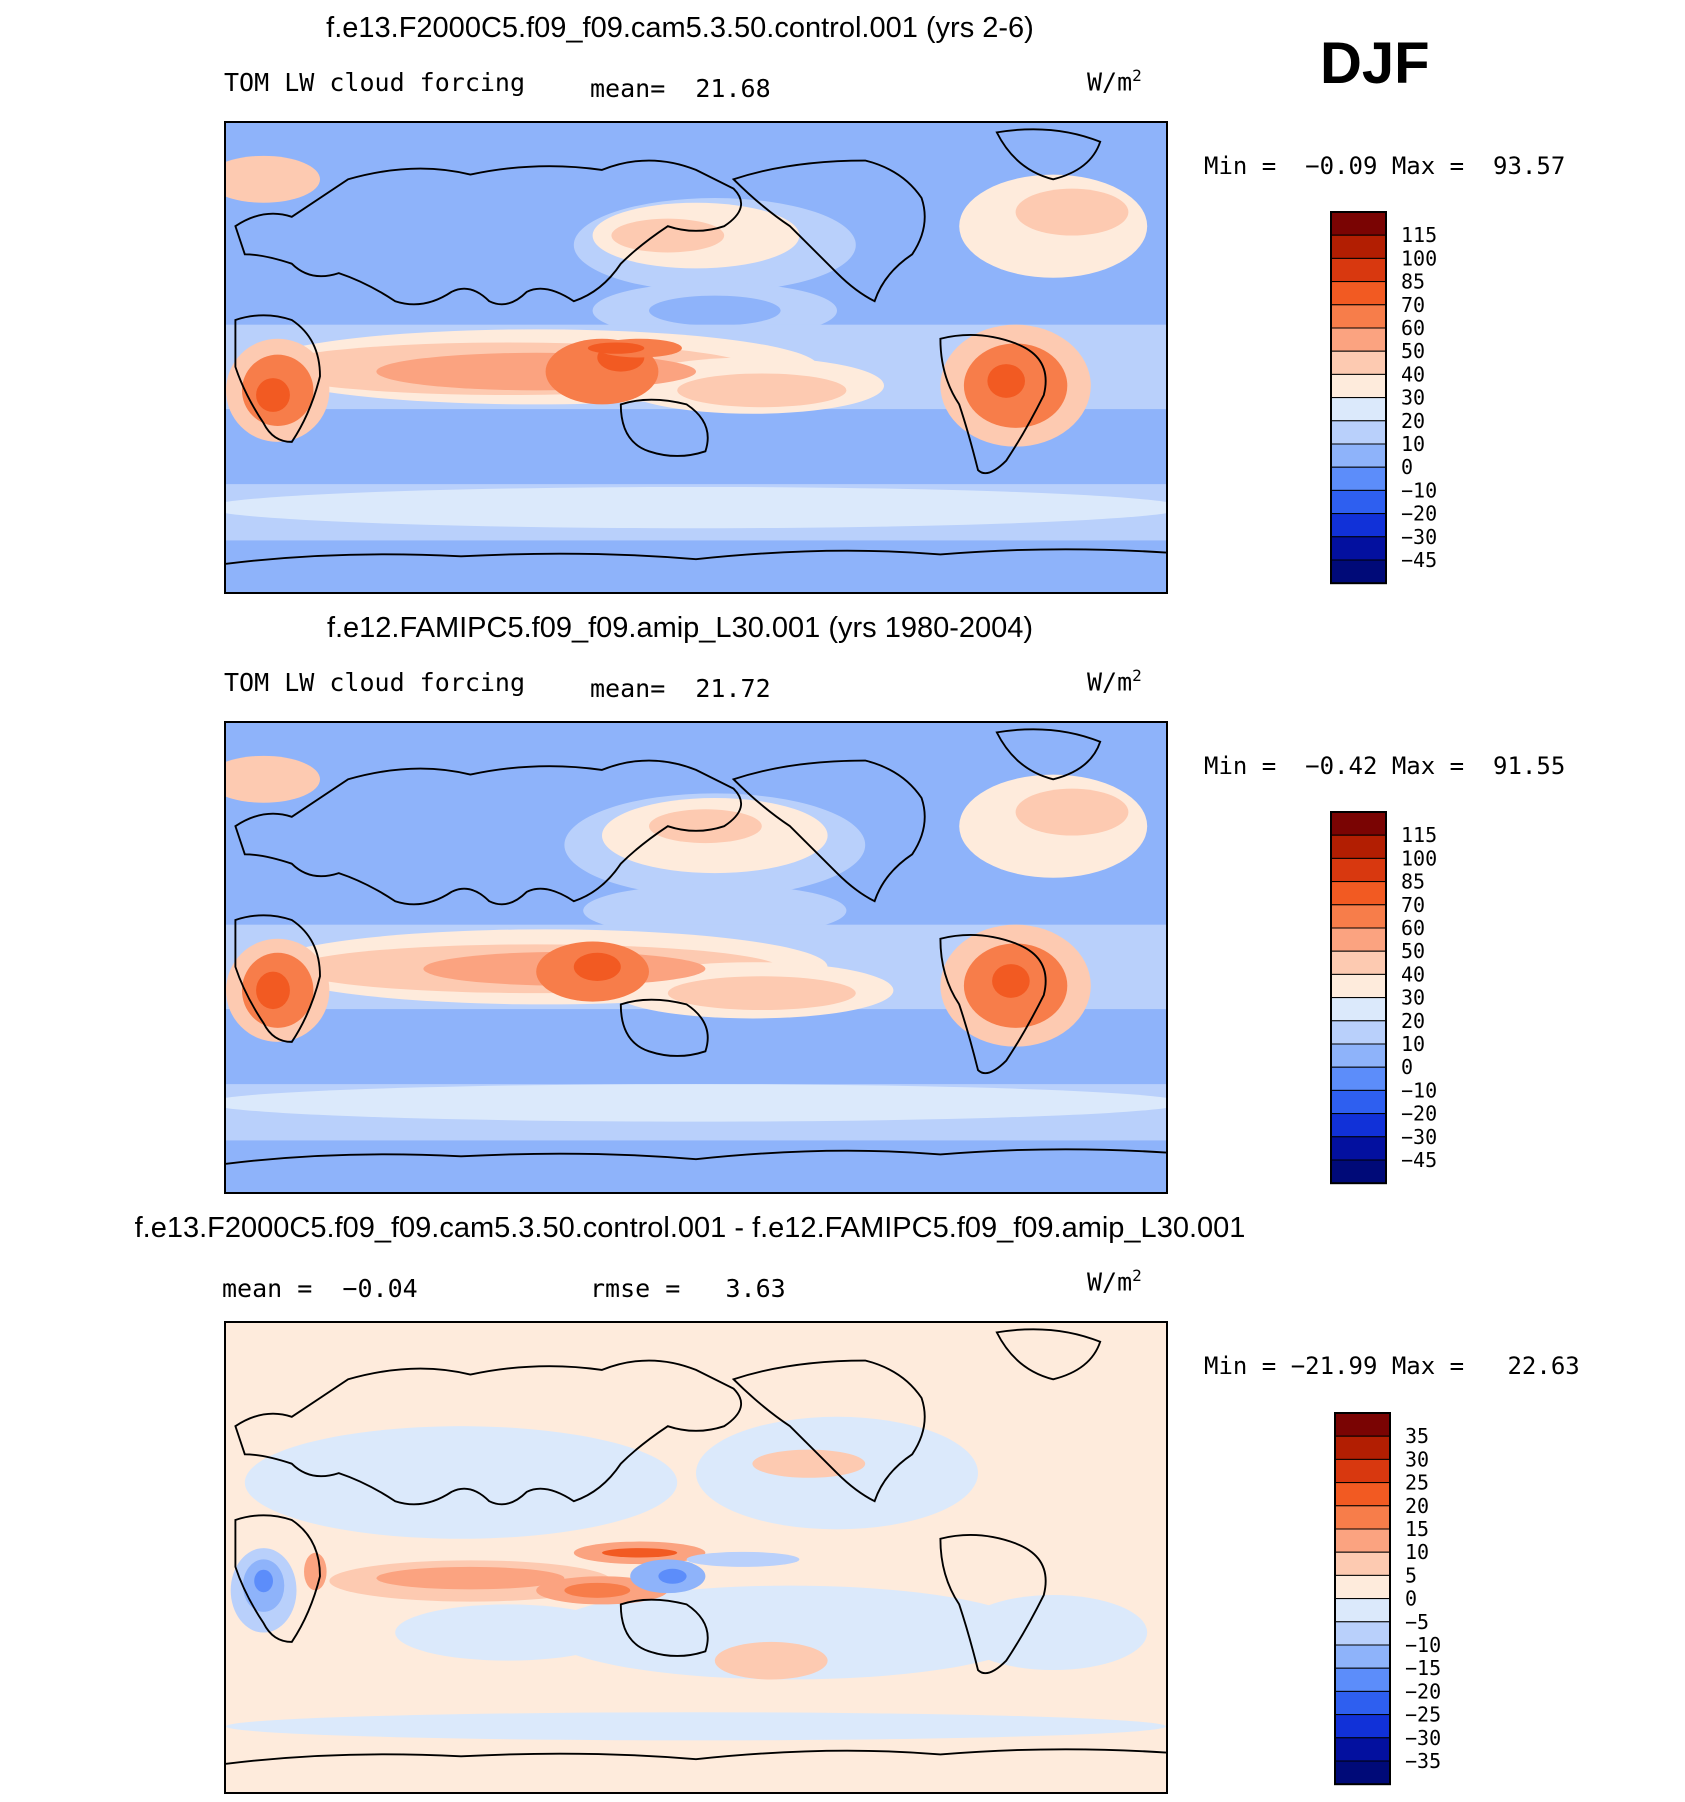 Image resolution: width=1685 pixels, height=1802 pixels. What do you see at coordinates (628, 88) in the screenshot?
I see `panel1-mean-label: mean=` at bounding box center [628, 88].